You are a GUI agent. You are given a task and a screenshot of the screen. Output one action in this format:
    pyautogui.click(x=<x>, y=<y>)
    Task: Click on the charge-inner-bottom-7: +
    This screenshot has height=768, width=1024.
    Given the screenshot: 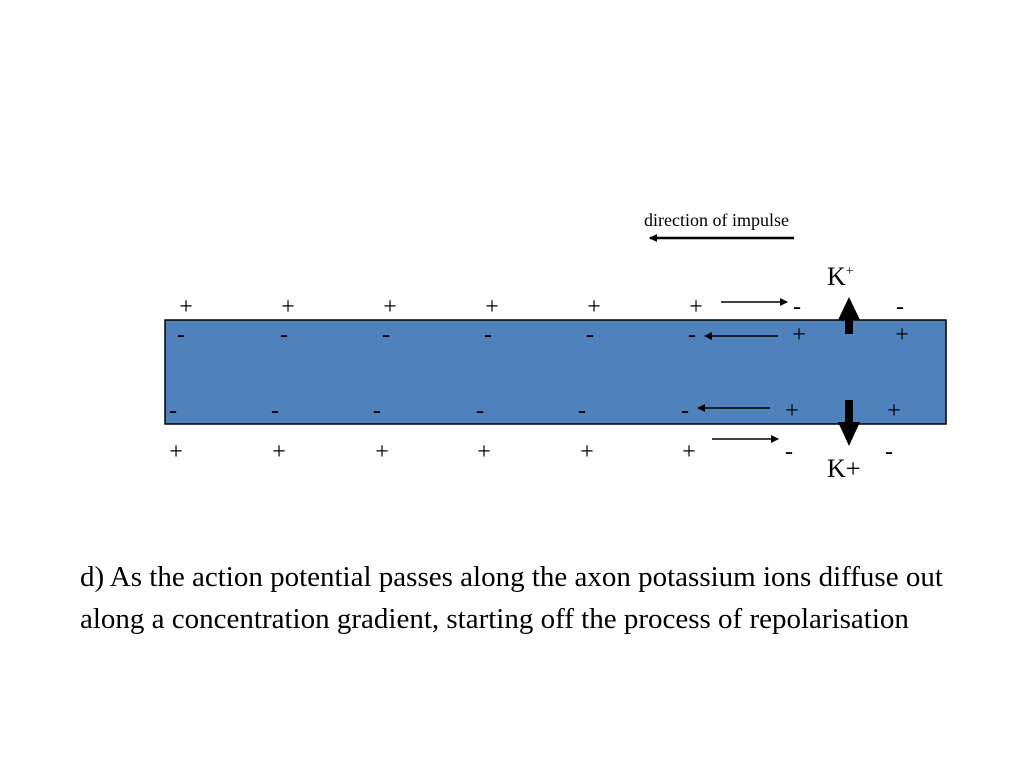 What is the action you would take?
    pyautogui.click(x=792, y=411)
    